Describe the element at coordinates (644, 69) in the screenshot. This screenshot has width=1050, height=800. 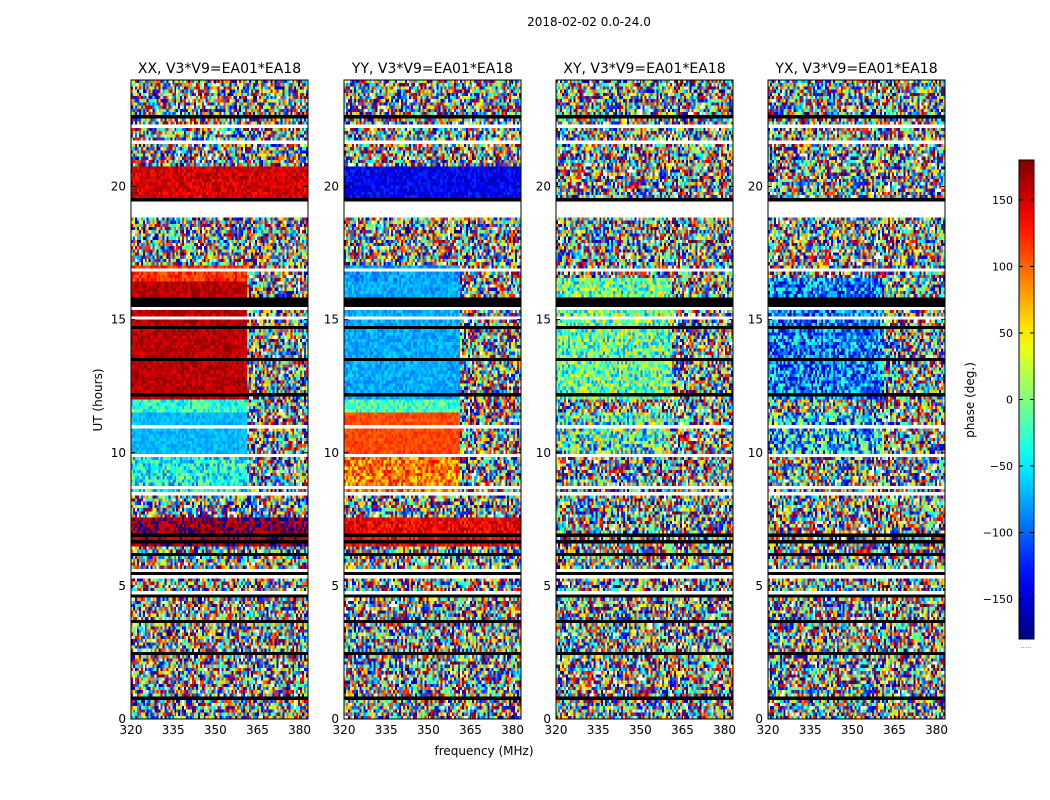
I see `panel-title: XY, V3*V9=EA01*EA18` at that location.